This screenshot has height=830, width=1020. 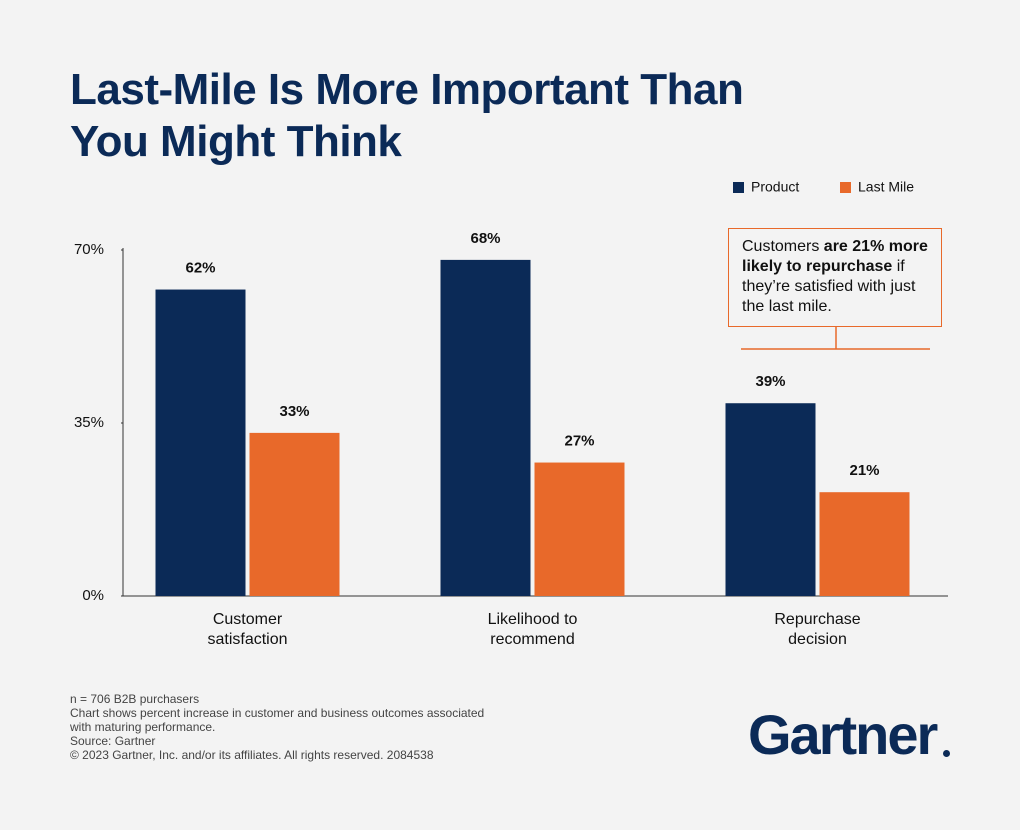 I want to click on value-label: 39%, so click(x=770, y=381).